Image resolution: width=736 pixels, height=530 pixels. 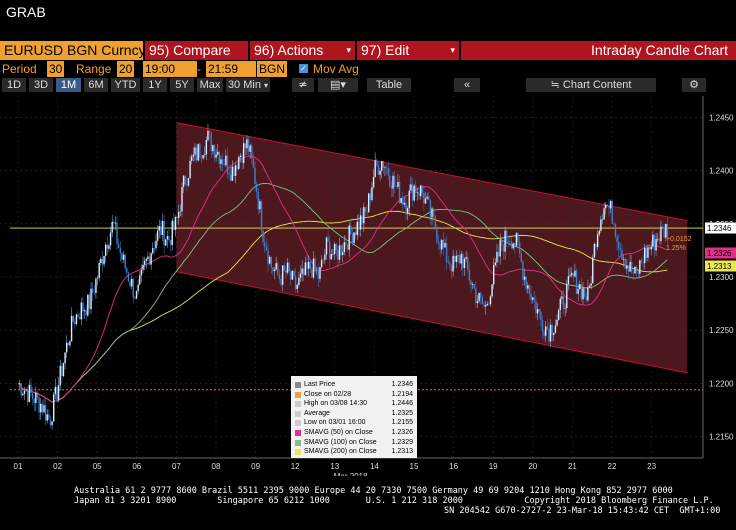 What do you see at coordinates (73, 50) in the screenshot?
I see `security-field: EURUSD BGN Curncy` at bounding box center [73, 50].